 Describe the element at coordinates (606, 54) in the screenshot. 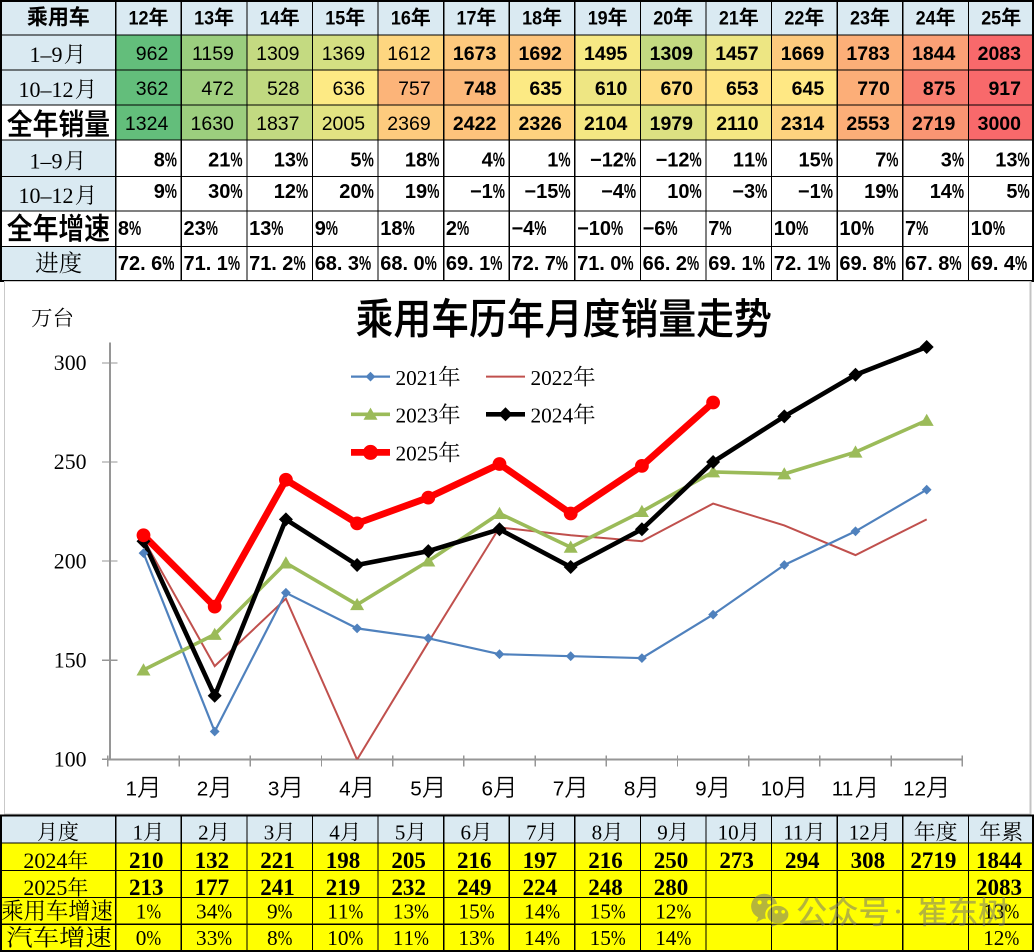

I see `svg-text: 1495` at that location.